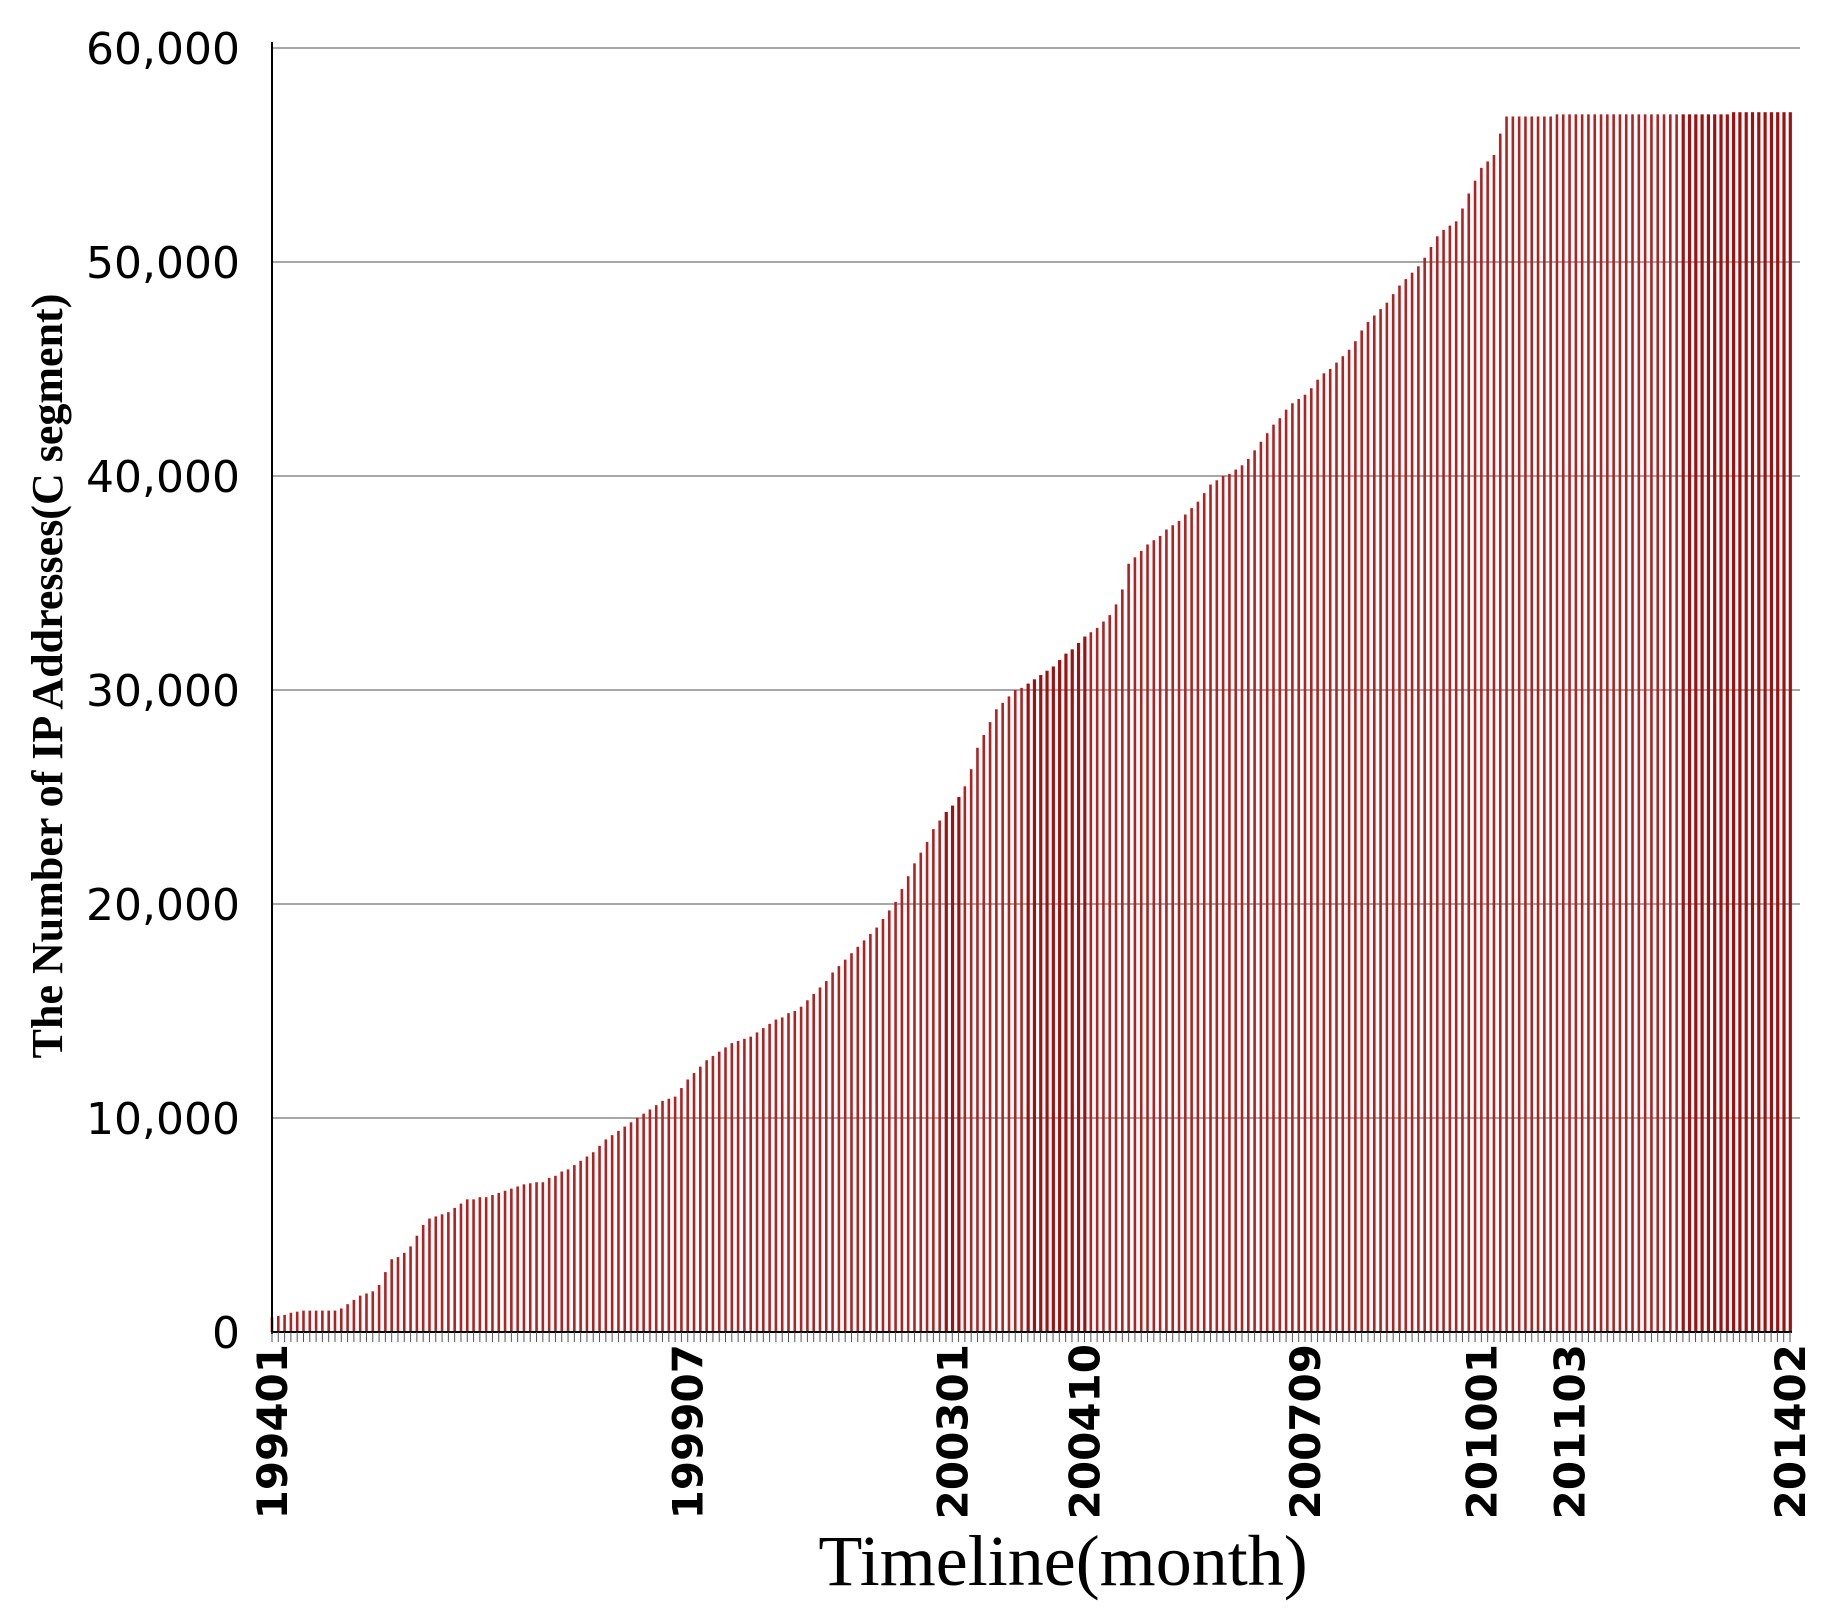 The height and width of the screenshot is (1609, 1833). Describe the element at coordinates (163, 905) in the screenshot. I see `y-tick-label: 20,000` at that location.